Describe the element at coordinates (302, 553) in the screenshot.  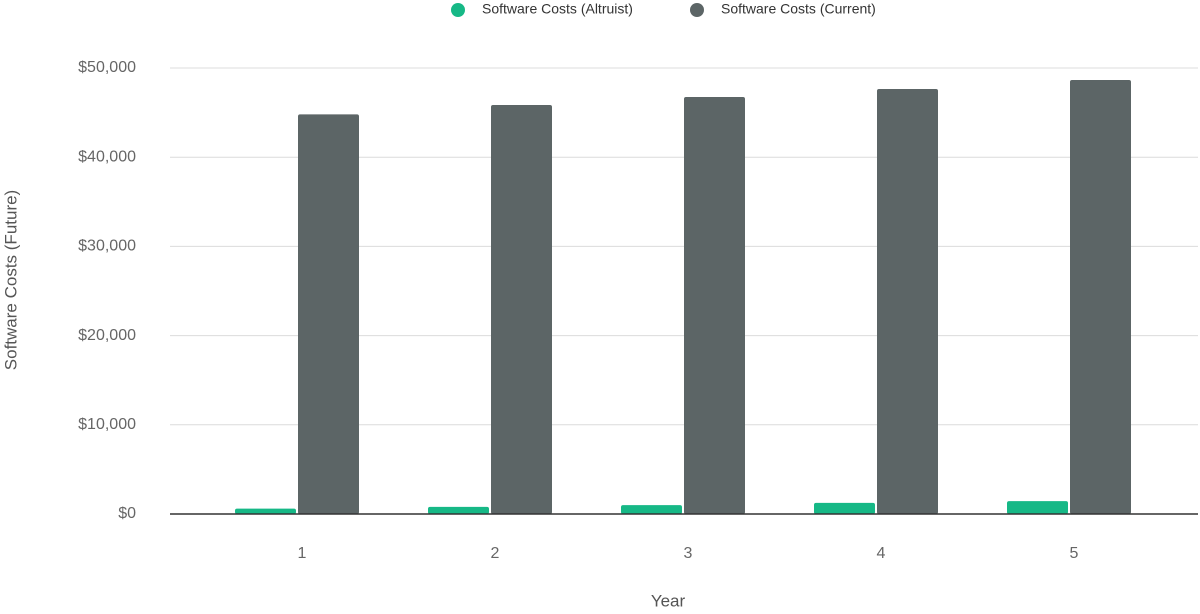
I see `x-tick-label: 1` at that location.